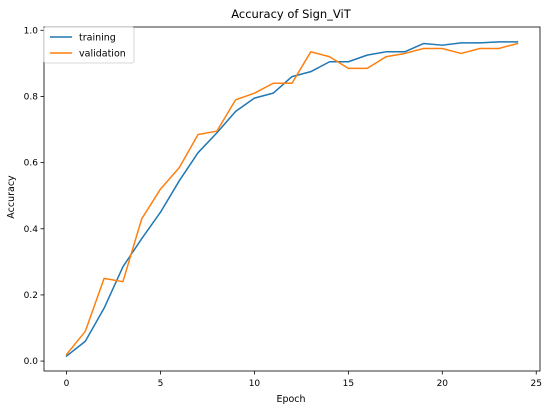 This screenshot has width=550, height=409. Describe the element at coordinates (255, 384) in the screenshot. I see `x-tick-label: 10` at that location.